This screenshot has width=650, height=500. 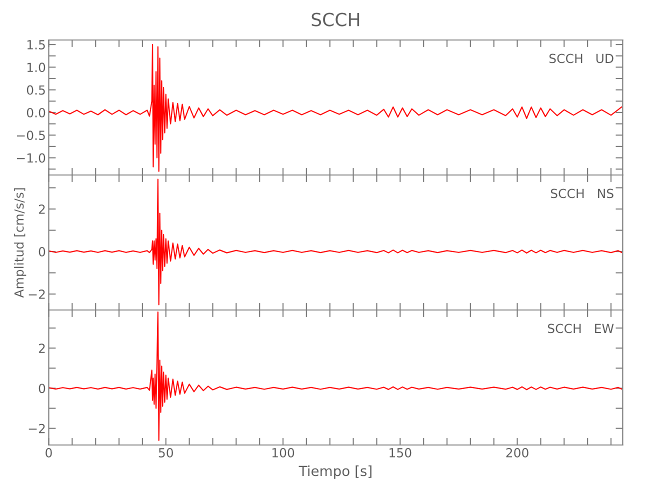 What do you see at coordinates (20, 243) in the screenshot?
I see `y-axis-title: Amplitud [cm/s/s]` at bounding box center [20, 243].